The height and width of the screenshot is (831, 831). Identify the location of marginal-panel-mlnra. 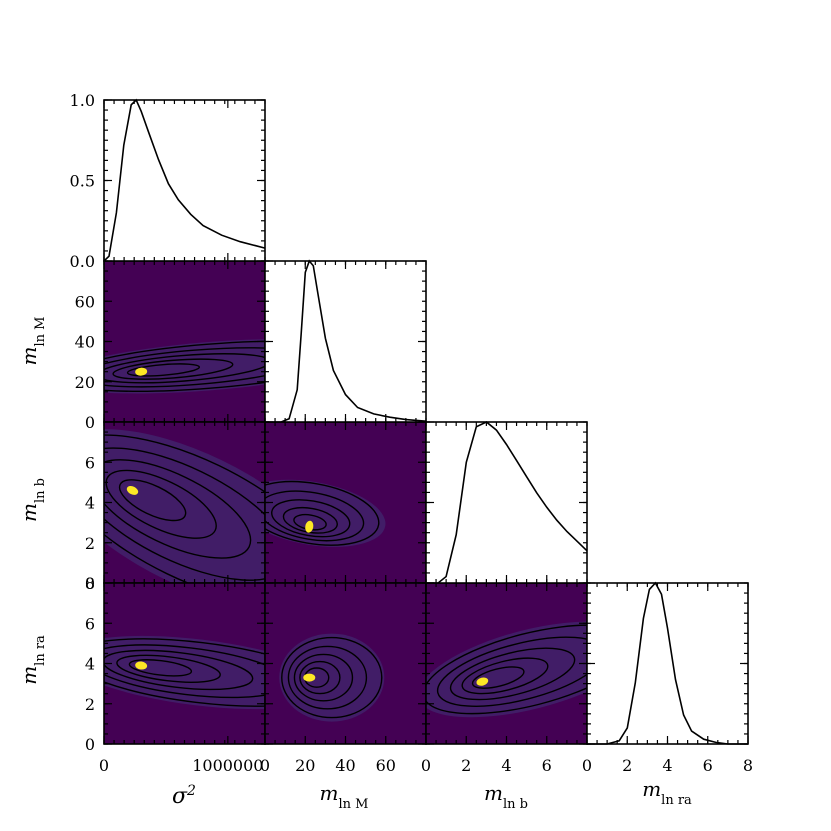
(667, 663).